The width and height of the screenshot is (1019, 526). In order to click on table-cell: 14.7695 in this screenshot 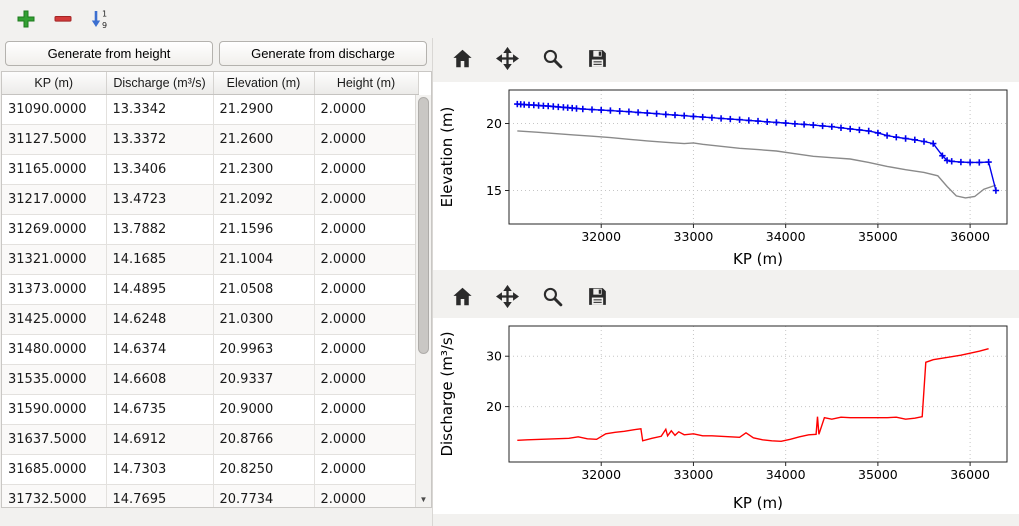, I will do `click(160, 495)`.